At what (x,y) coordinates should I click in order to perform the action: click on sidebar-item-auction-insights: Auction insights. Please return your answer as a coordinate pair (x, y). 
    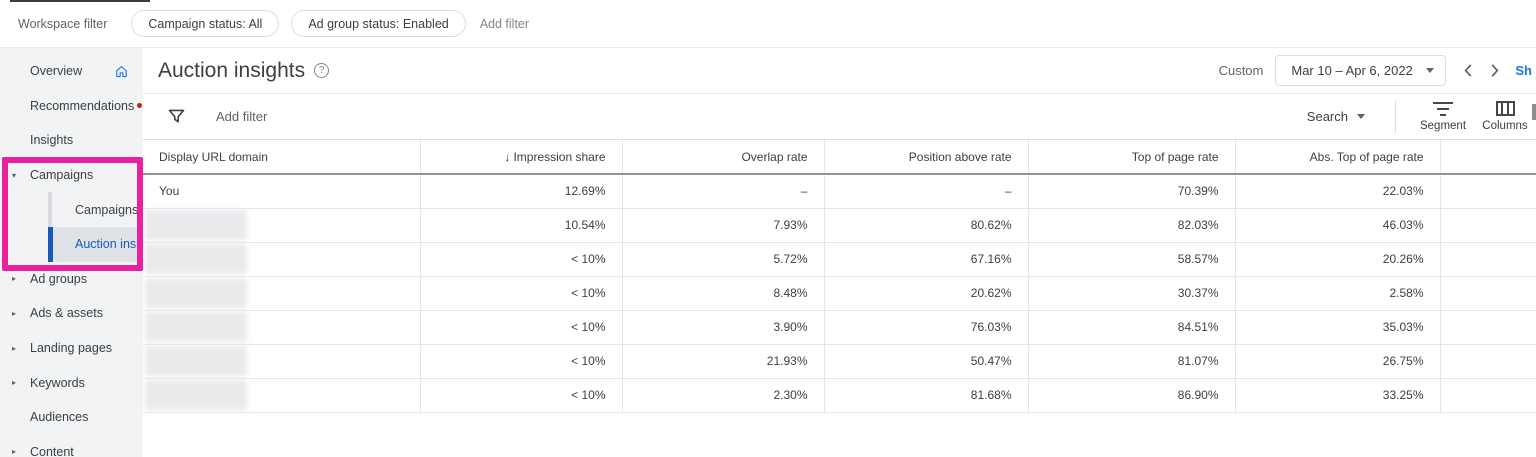
    Looking at the image, I should click on (95, 244).